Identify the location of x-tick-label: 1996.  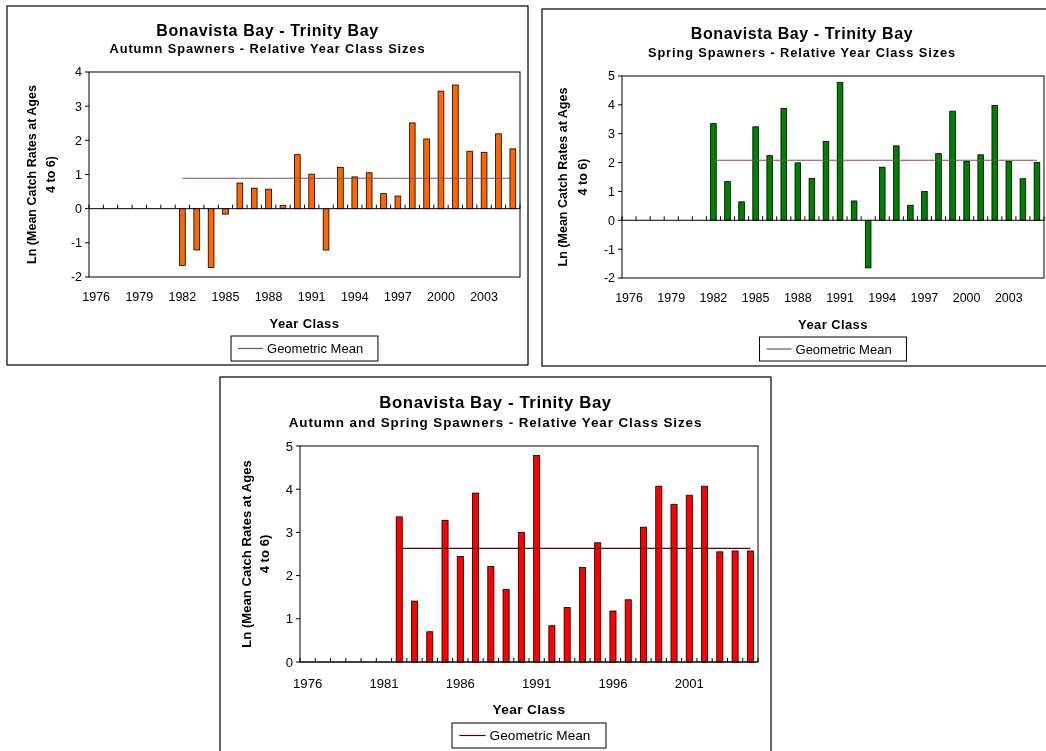
(613, 683).